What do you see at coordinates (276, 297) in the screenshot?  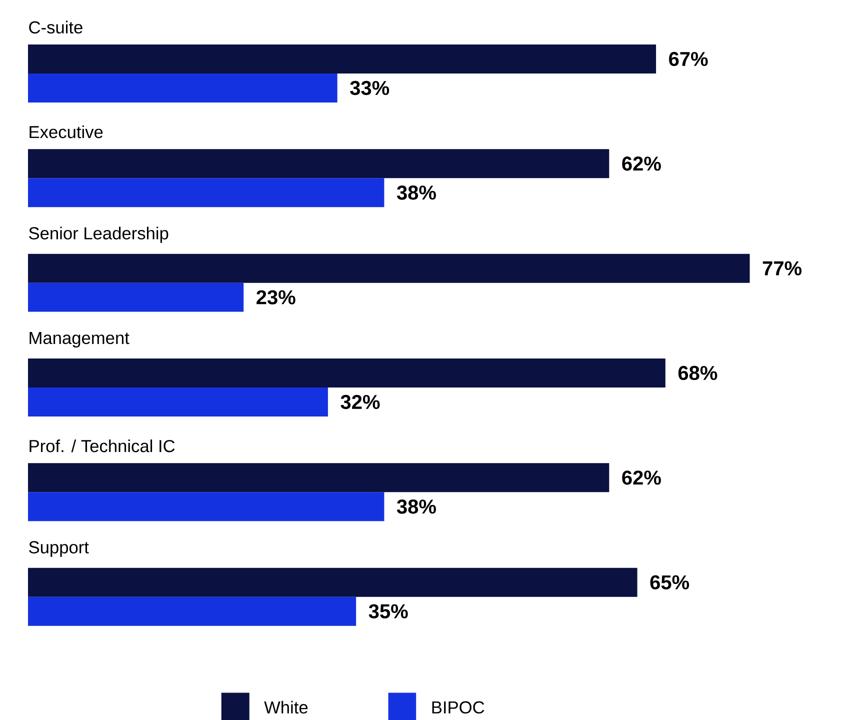 I see `data-label: 23%` at bounding box center [276, 297].